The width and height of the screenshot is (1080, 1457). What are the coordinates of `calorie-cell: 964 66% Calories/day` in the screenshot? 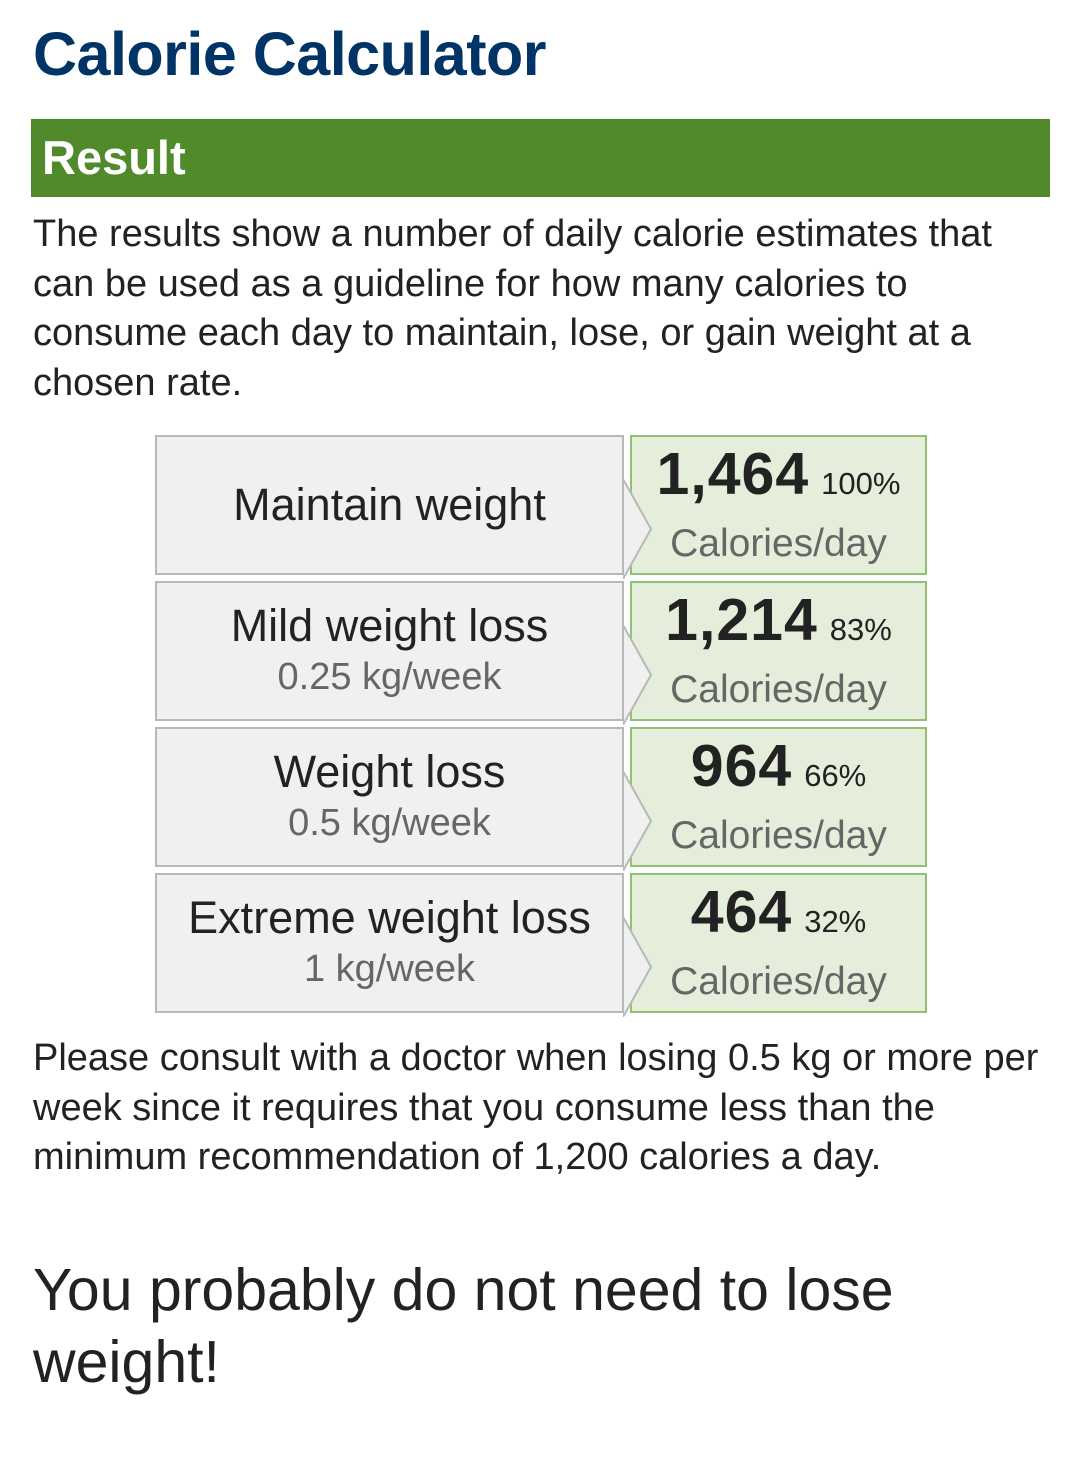 It's located at (778, 797).